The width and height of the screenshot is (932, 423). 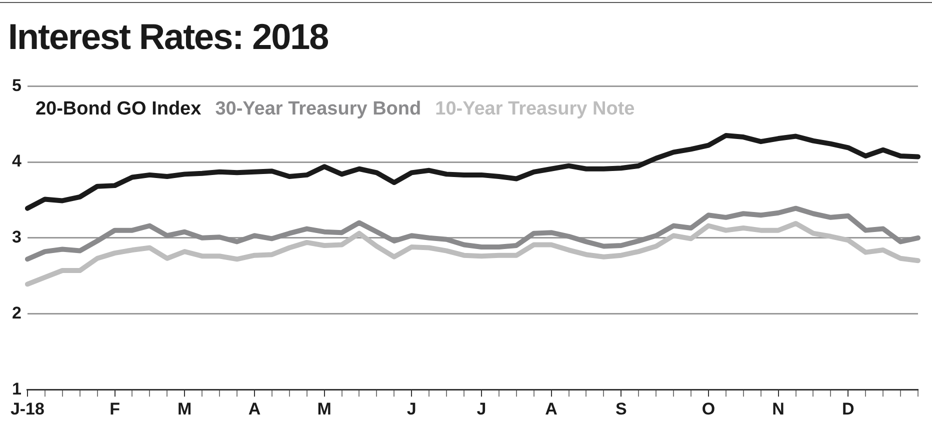 What do you see at coordinates (709, 408) in the screenshot?
I see `x-tick-label: O` at bounding box center [709, 408].